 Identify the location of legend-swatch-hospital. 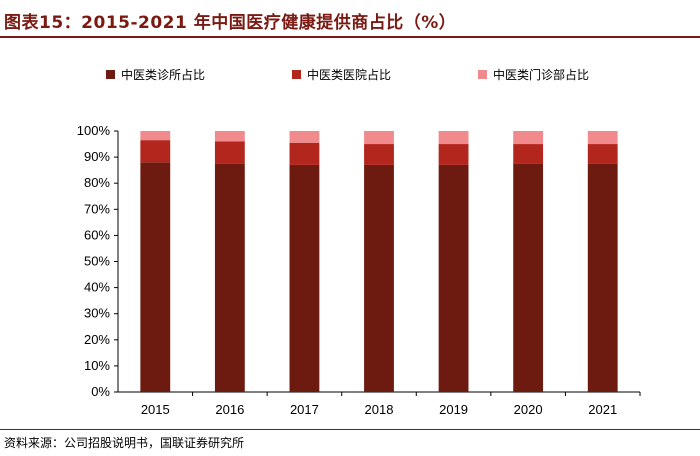
(296, 74).